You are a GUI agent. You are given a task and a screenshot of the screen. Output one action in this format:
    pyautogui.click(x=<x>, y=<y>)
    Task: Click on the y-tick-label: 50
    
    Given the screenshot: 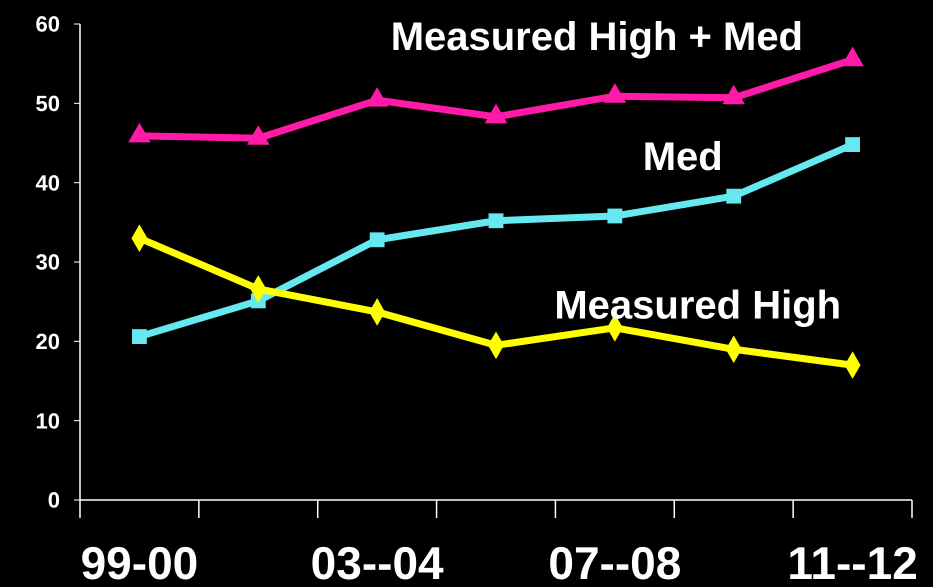 What is the action you would take?
    pyautogui.click(x=48, y=103)
    